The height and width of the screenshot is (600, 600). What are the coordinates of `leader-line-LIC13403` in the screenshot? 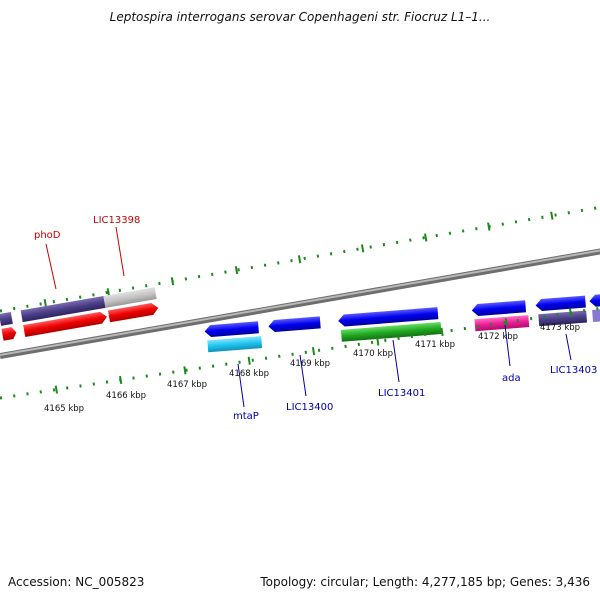 It's located at (568, 347).